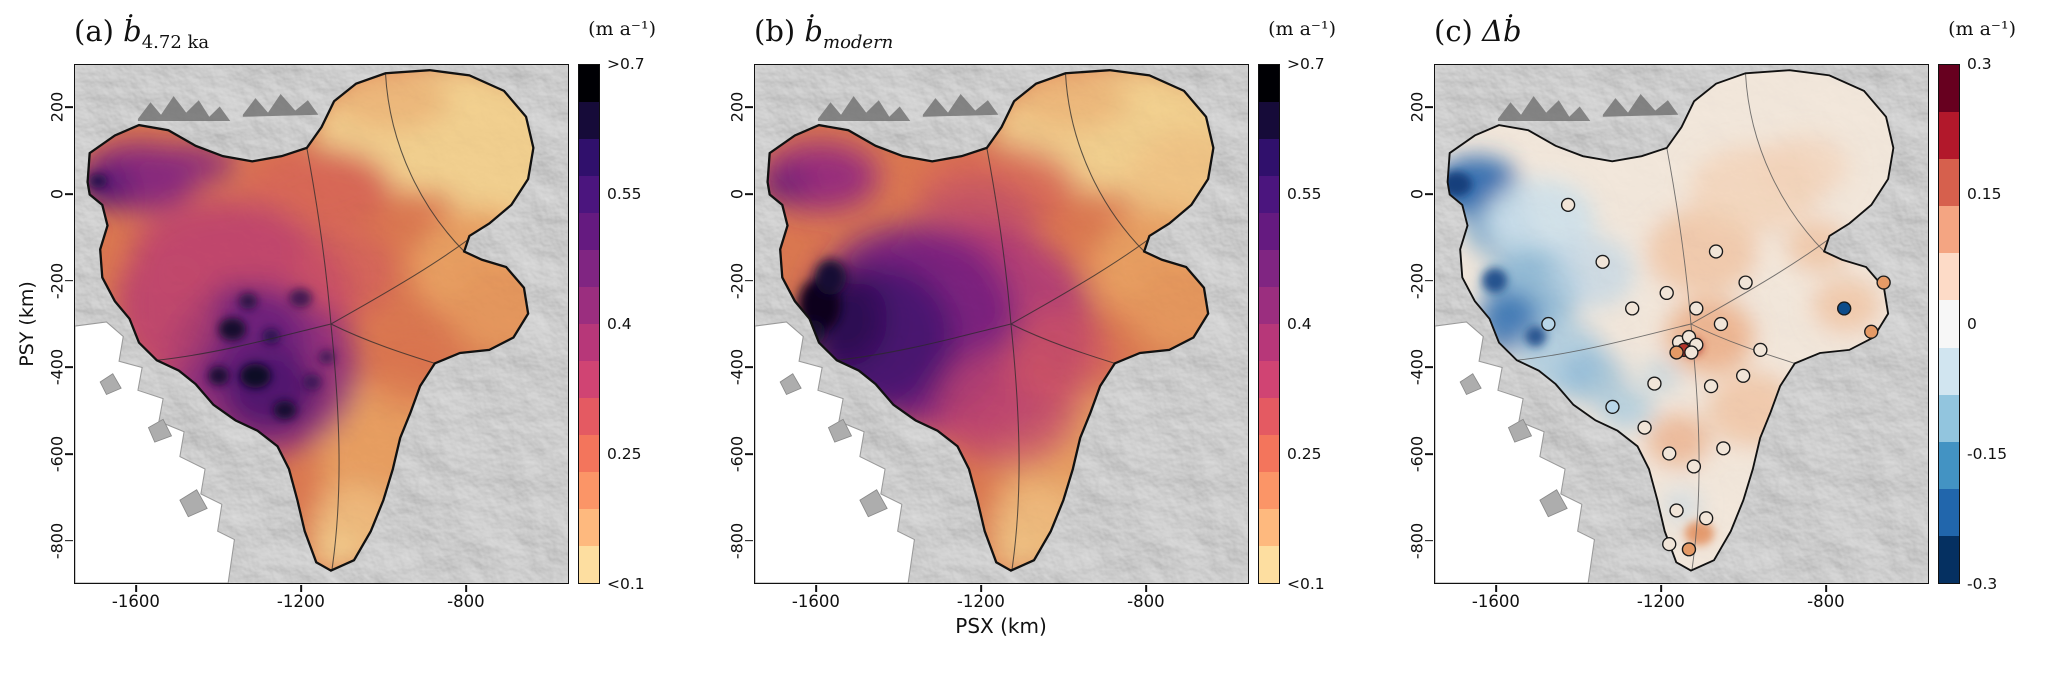  I want to click on panel-subscript: 4.72 ka, so click(175, 42).